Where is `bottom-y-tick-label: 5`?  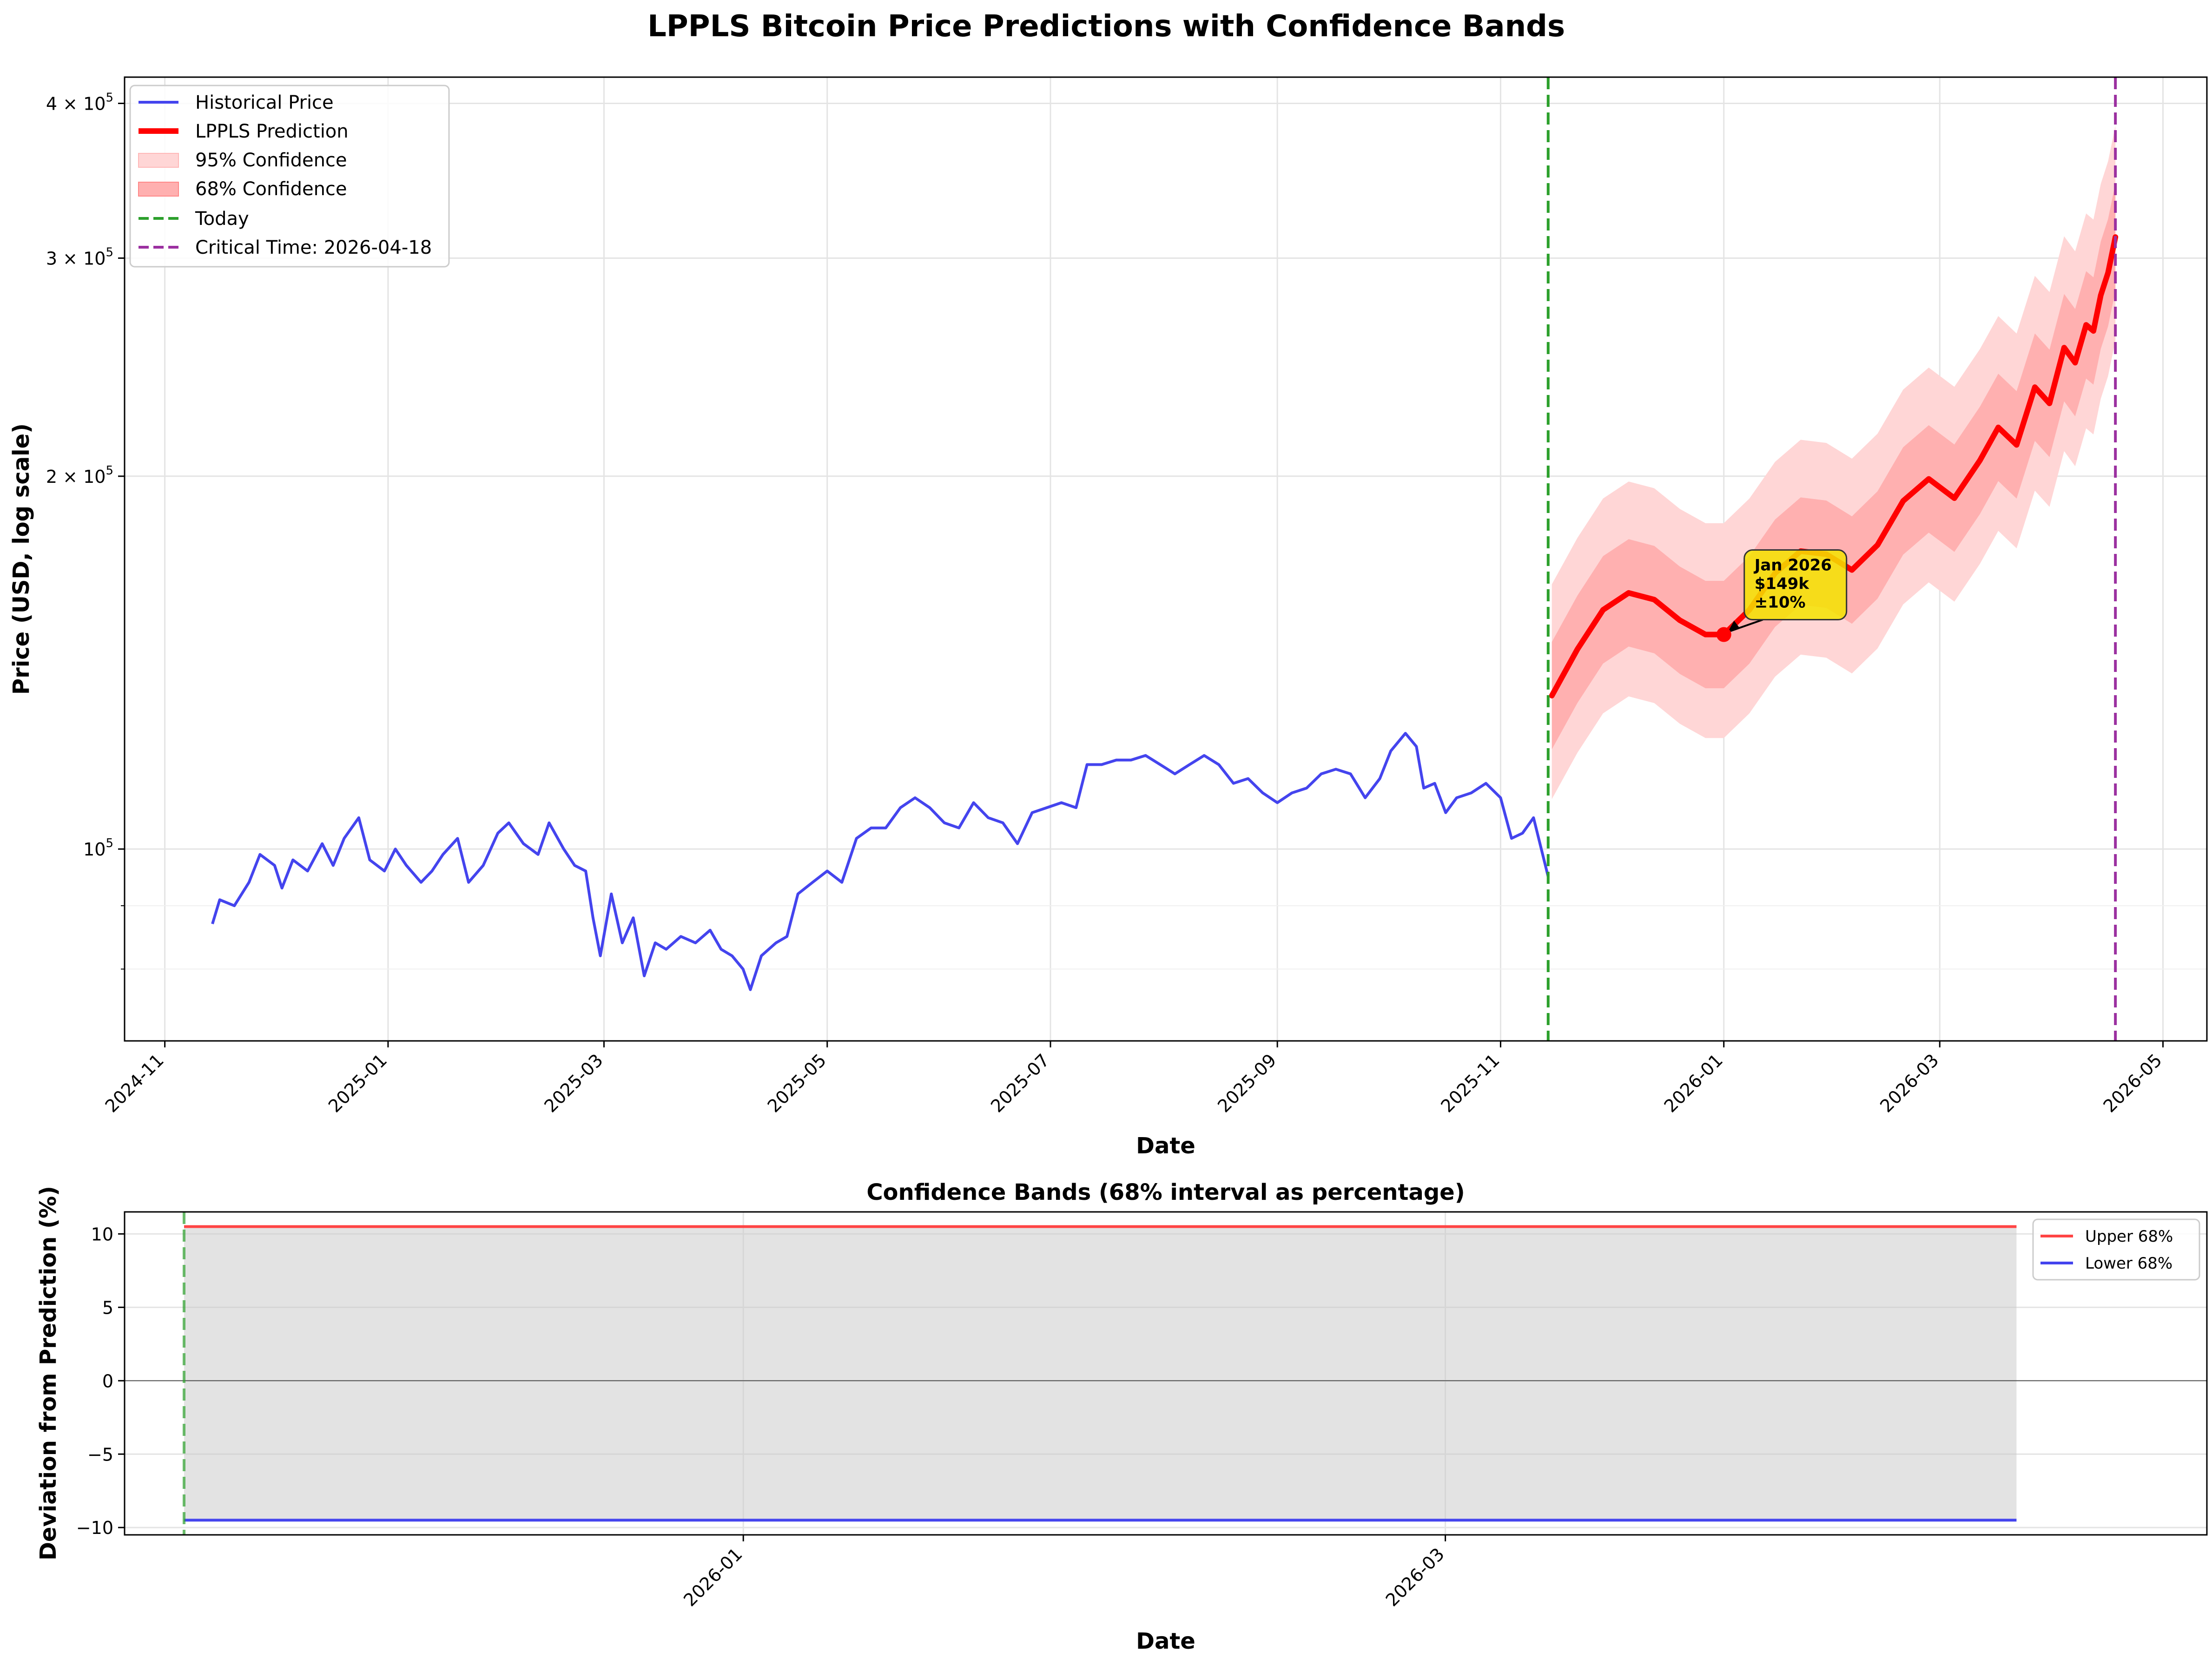 bottom-y-tick-label: 5 is located at coordinates (107, 1307).